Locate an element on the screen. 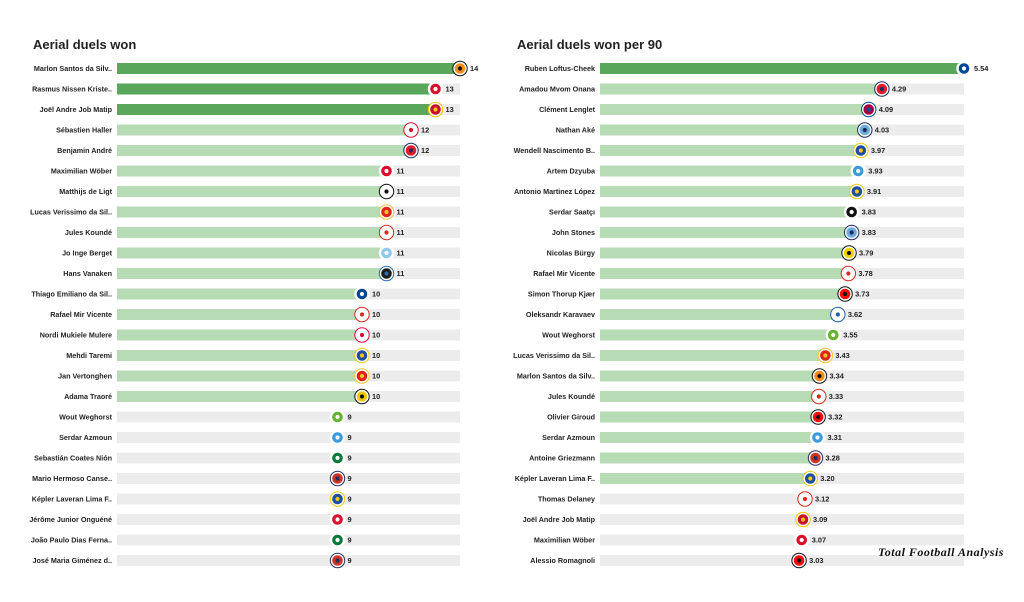  player-label: Thomas Delaney is located at coordinates (566, 499).